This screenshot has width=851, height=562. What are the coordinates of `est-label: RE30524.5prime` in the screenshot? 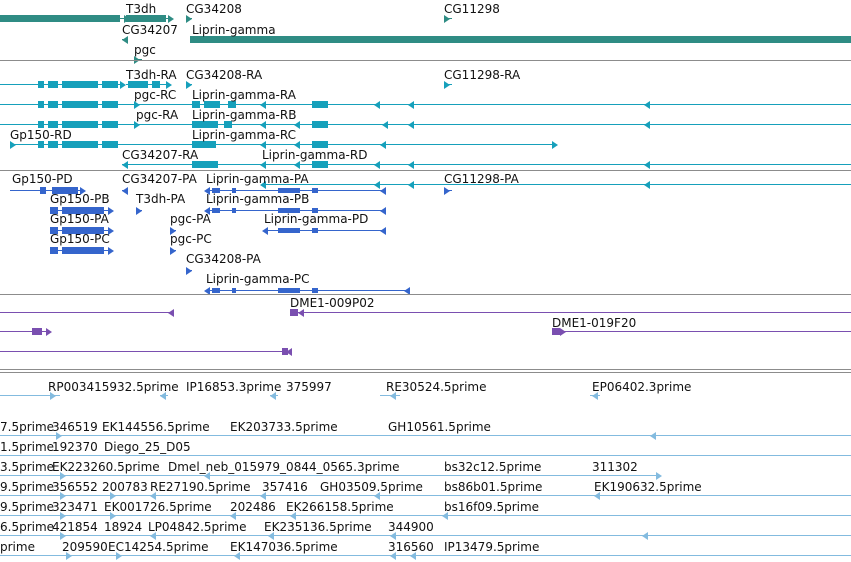 It's located at (436, 387).